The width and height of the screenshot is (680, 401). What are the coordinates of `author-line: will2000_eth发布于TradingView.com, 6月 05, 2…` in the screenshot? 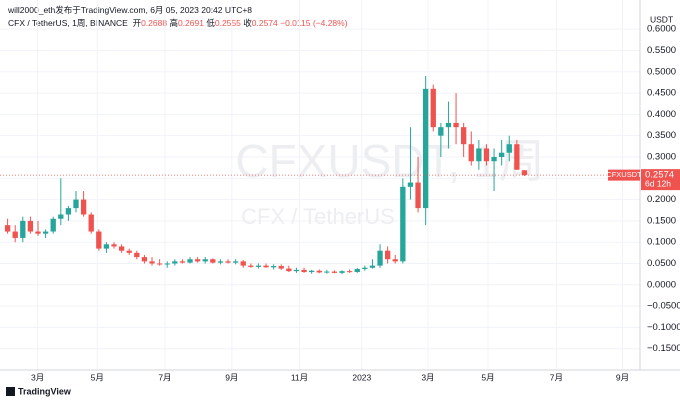 It's located at (130, 10).